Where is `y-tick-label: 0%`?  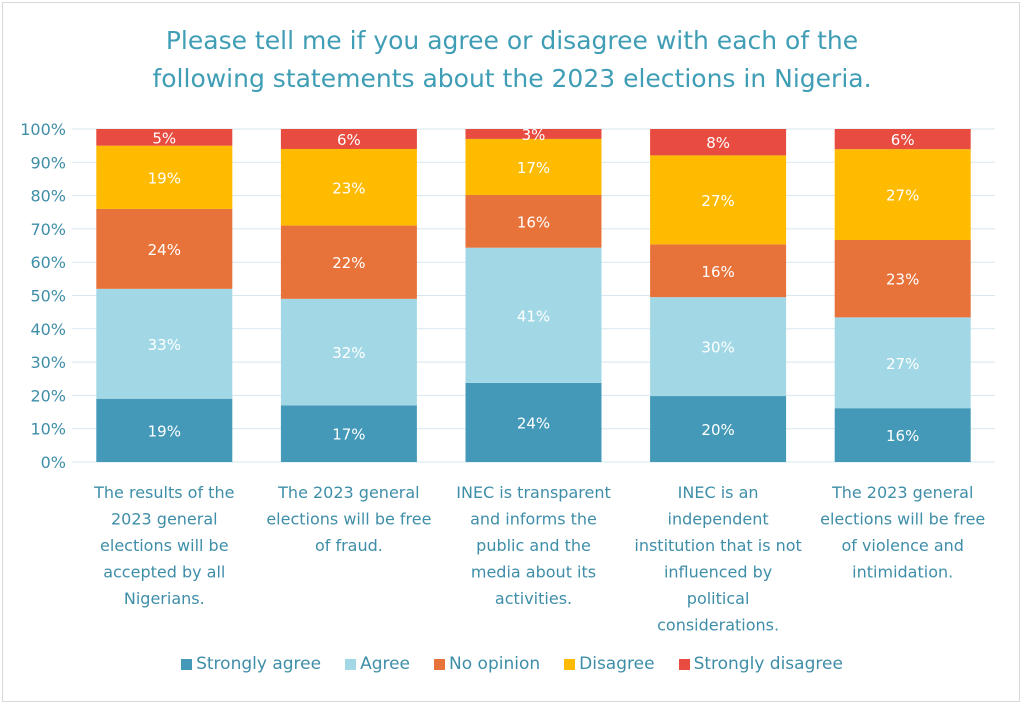 y-tick-label: 0% is located at coordinates (53, 462).